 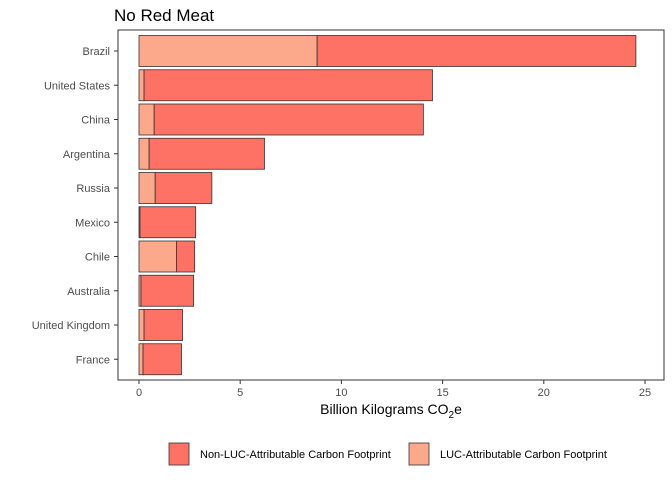 What do you see at coordinates (87, 155) in the screenshot?
I see `y-tick-label: Argentina` at bounding box center [87, 155].